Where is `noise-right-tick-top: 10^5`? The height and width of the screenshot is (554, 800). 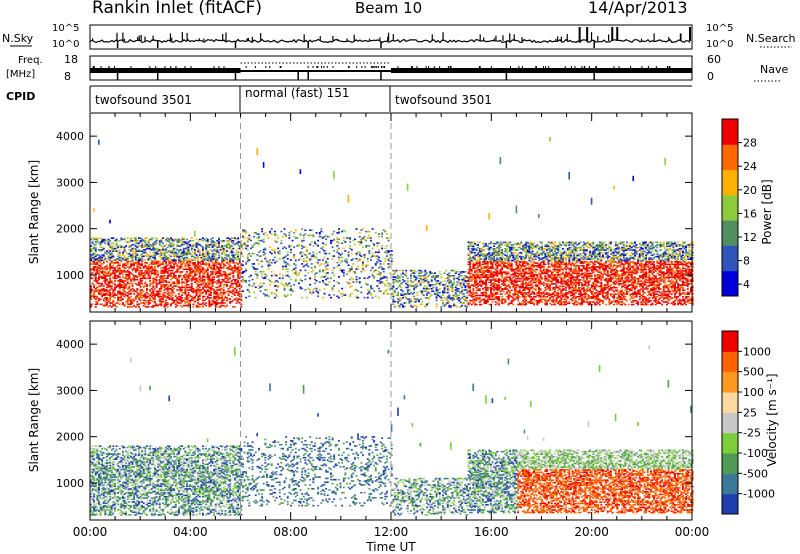
noise-right-tick-top: 10^5 is located at coordinates (719, 28).